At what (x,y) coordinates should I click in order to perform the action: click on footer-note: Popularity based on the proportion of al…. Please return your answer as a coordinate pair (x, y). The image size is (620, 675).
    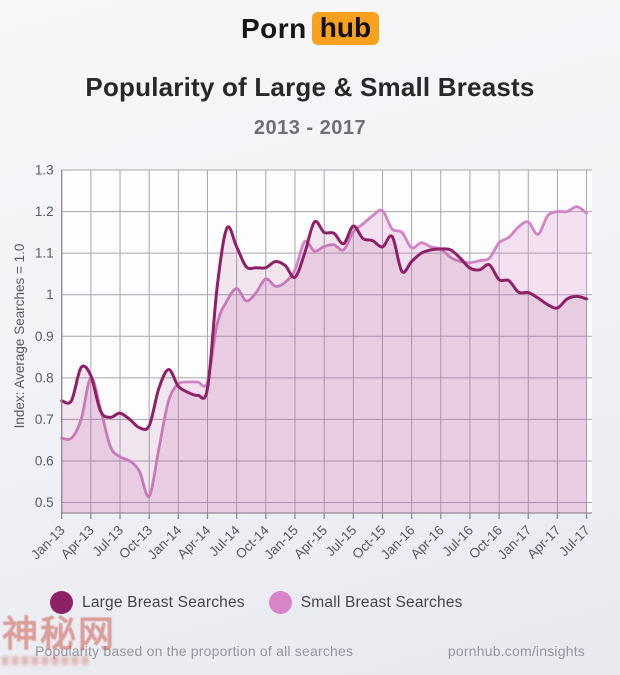
    Looking at the image, I should click on (194, 651).